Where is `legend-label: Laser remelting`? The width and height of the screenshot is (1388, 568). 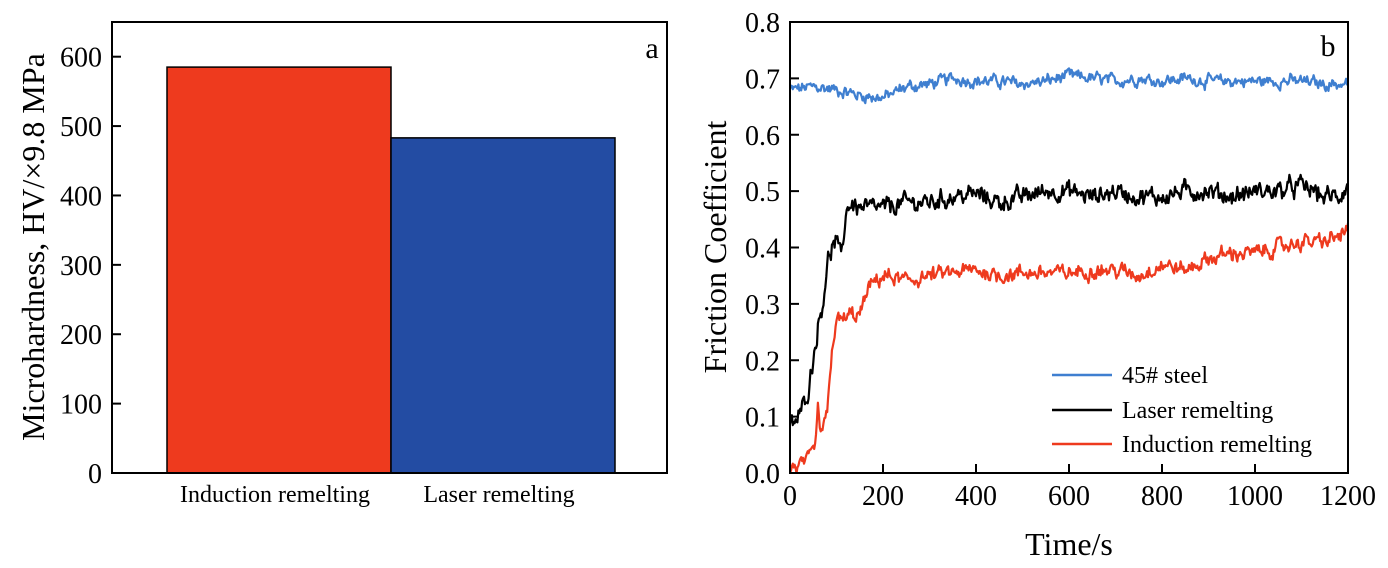
legend-label: Laser remelting is located at coordinates (1197, 411).